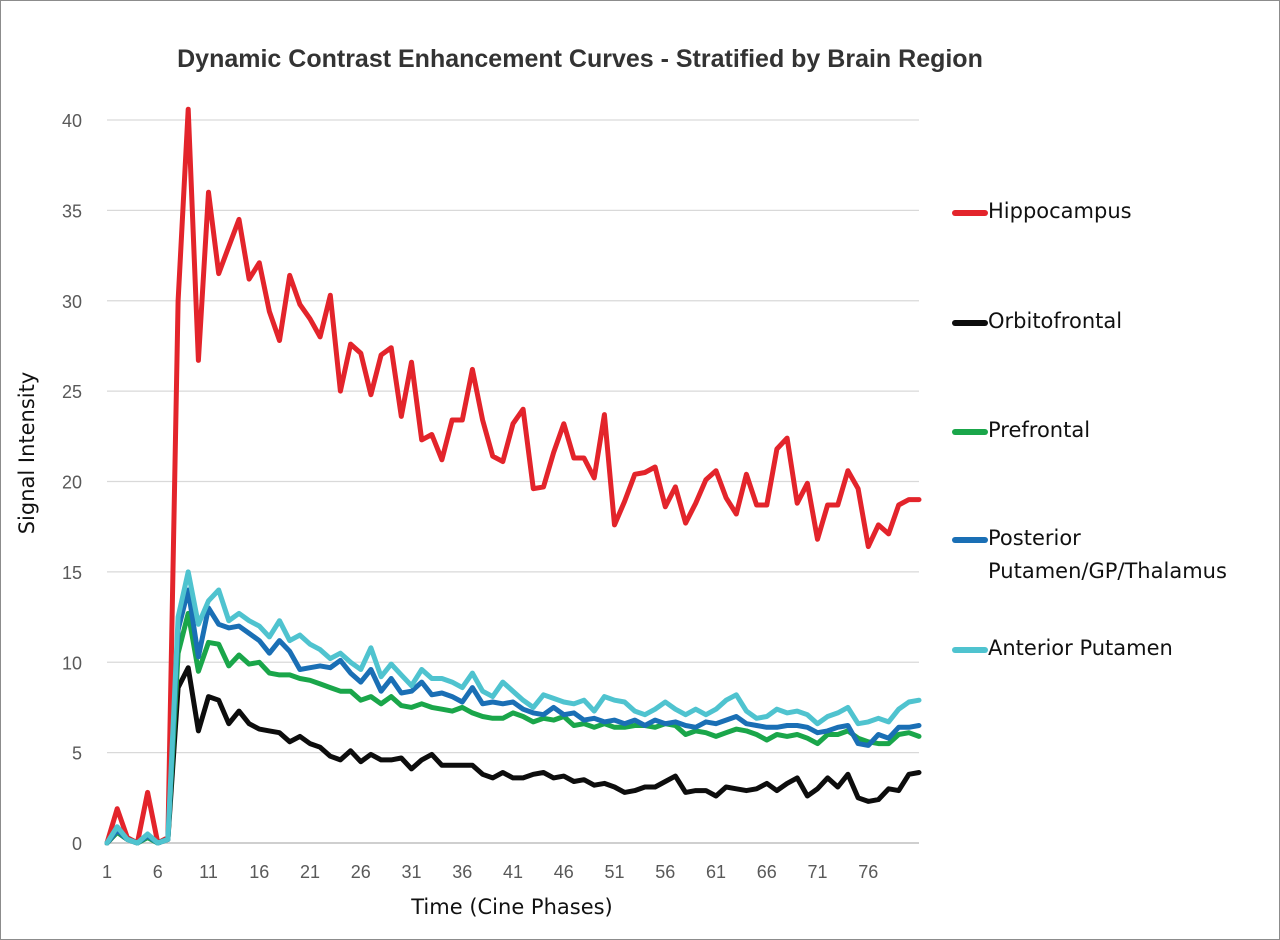 The height and width of the screenshot is (940, 1280). I want to click on x-tick-label: 56, so click(665, 872).